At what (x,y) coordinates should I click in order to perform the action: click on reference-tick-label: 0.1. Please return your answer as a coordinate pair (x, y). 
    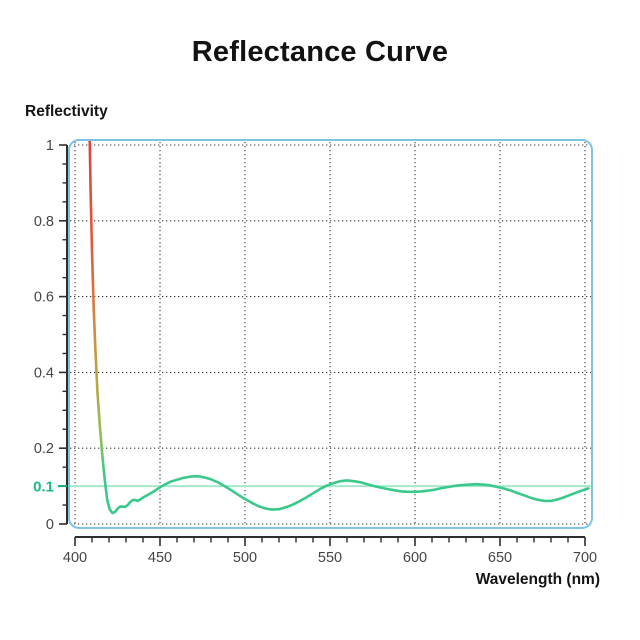
    Looking at the image, I should click on (43, 487).